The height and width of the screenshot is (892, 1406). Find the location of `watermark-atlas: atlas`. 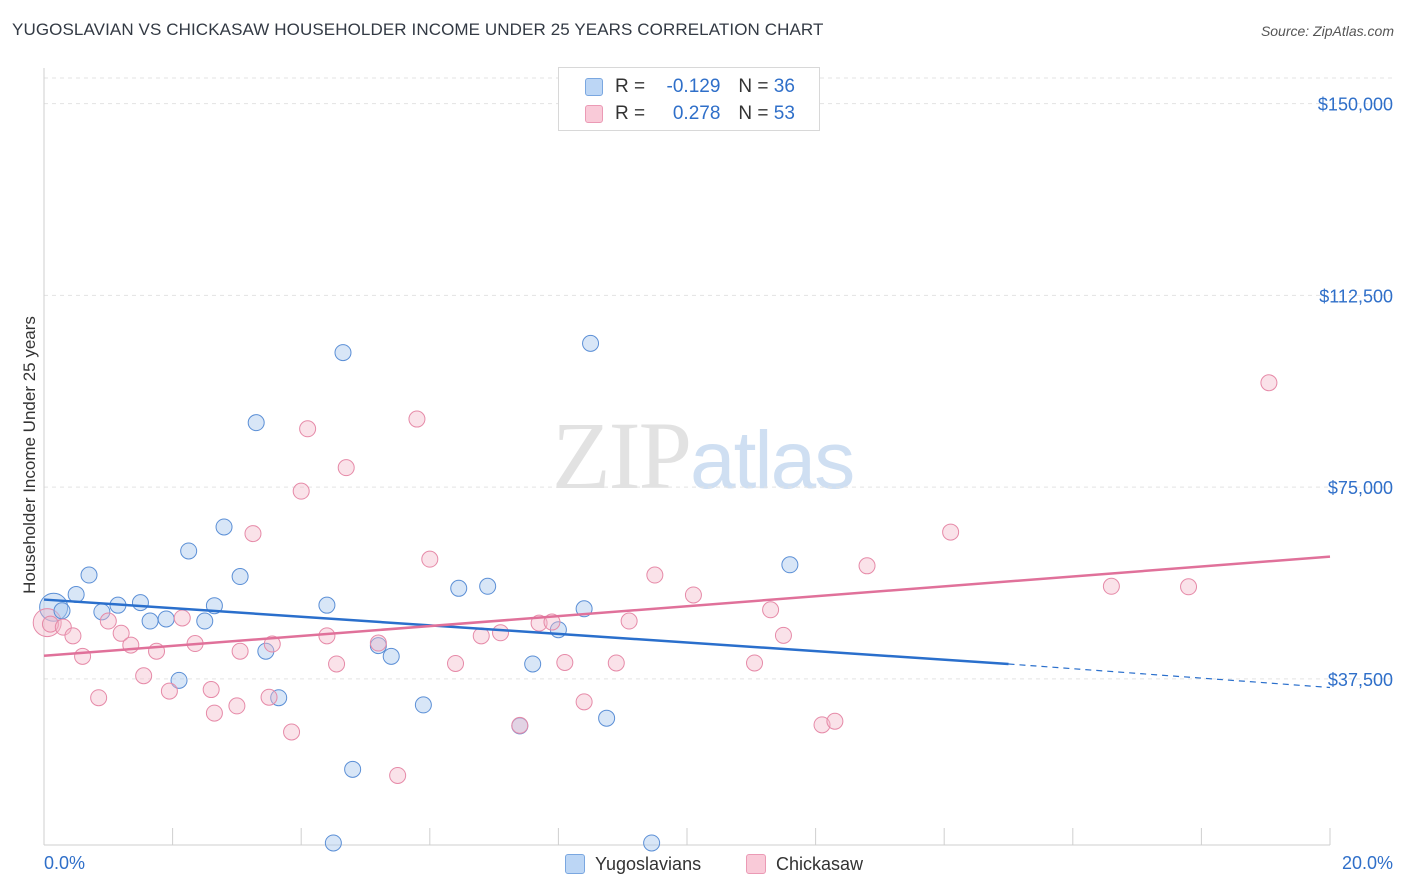

watermark-atlas: atlas is located at coordinates (772, 460).